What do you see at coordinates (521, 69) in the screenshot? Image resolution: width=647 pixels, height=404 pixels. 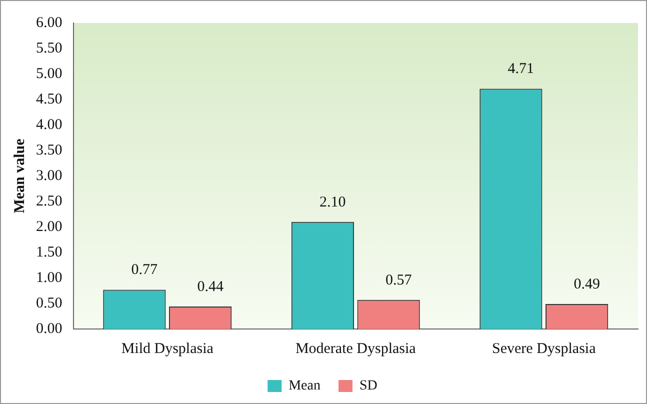 I see `data-label: 4.71` at bounding box center [521, 69].